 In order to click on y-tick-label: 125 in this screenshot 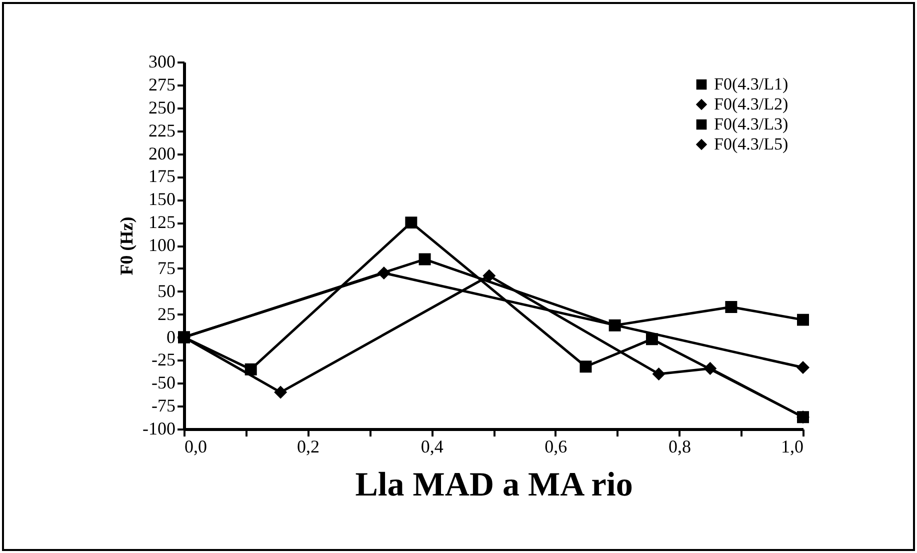, I will do `click(162, 222)`.